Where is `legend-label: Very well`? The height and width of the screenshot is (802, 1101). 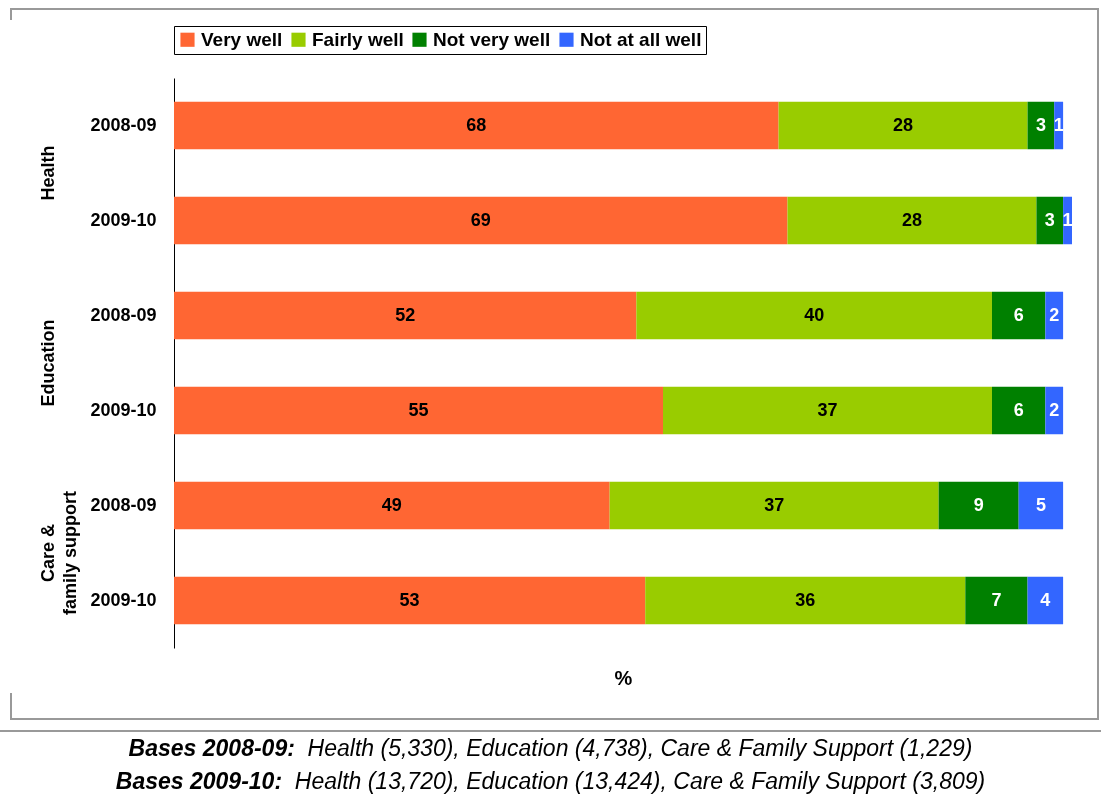
legend-label: Very well is located at coordinates (242, 39).